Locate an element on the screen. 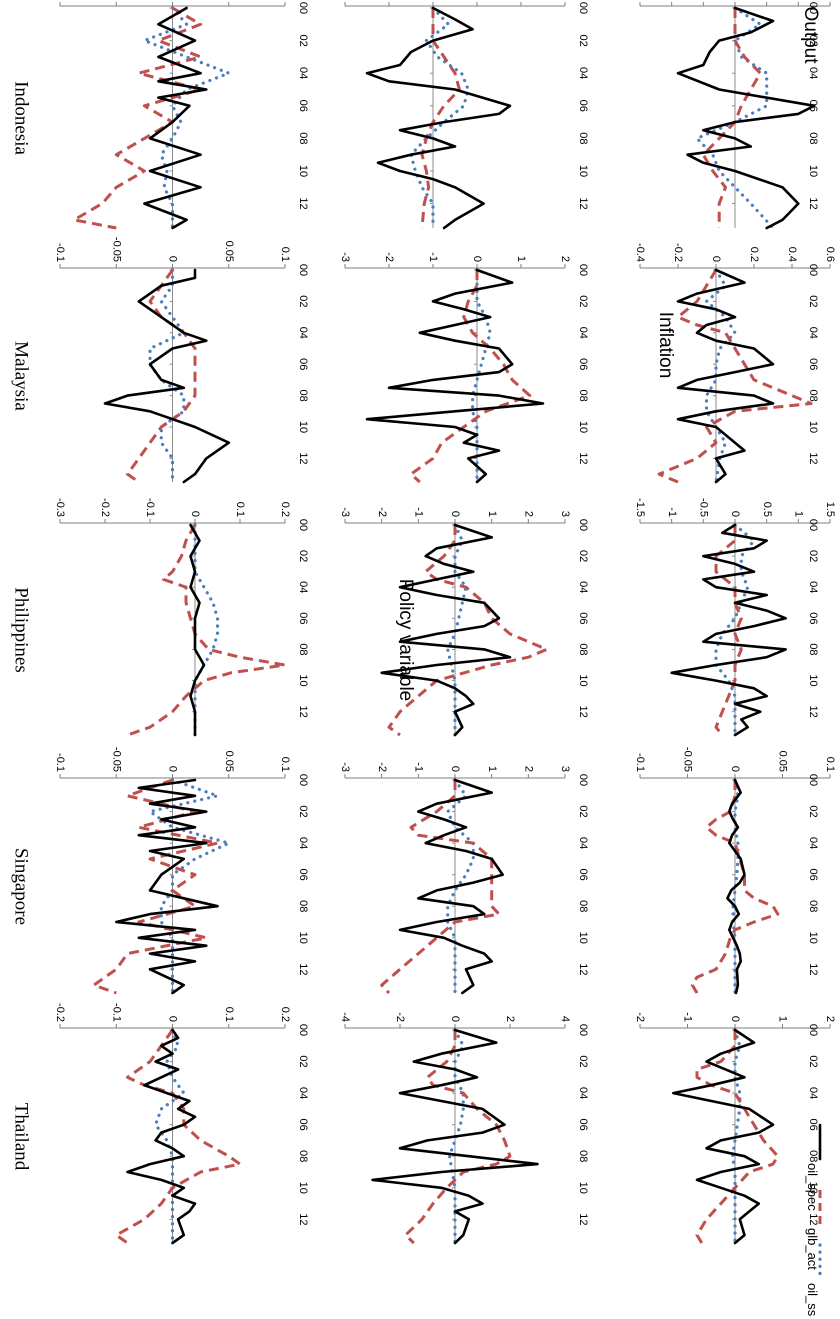 This screenshot has height=1319, width=840. panel-philippines-output: 0.2 0.1 0 -0.1 -0.2 -0.3 00 02 04 06 08 10 12 is located at coordinates (181, 617).